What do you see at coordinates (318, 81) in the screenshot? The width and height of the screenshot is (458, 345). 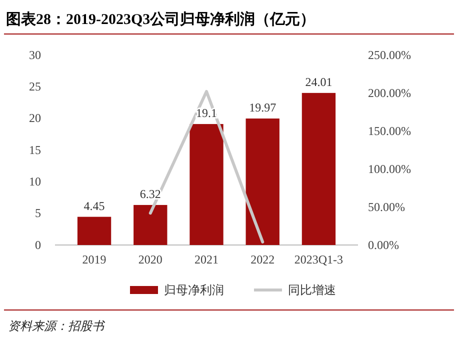 I see `data-label: 24.01` at bounding box center [318, 81].